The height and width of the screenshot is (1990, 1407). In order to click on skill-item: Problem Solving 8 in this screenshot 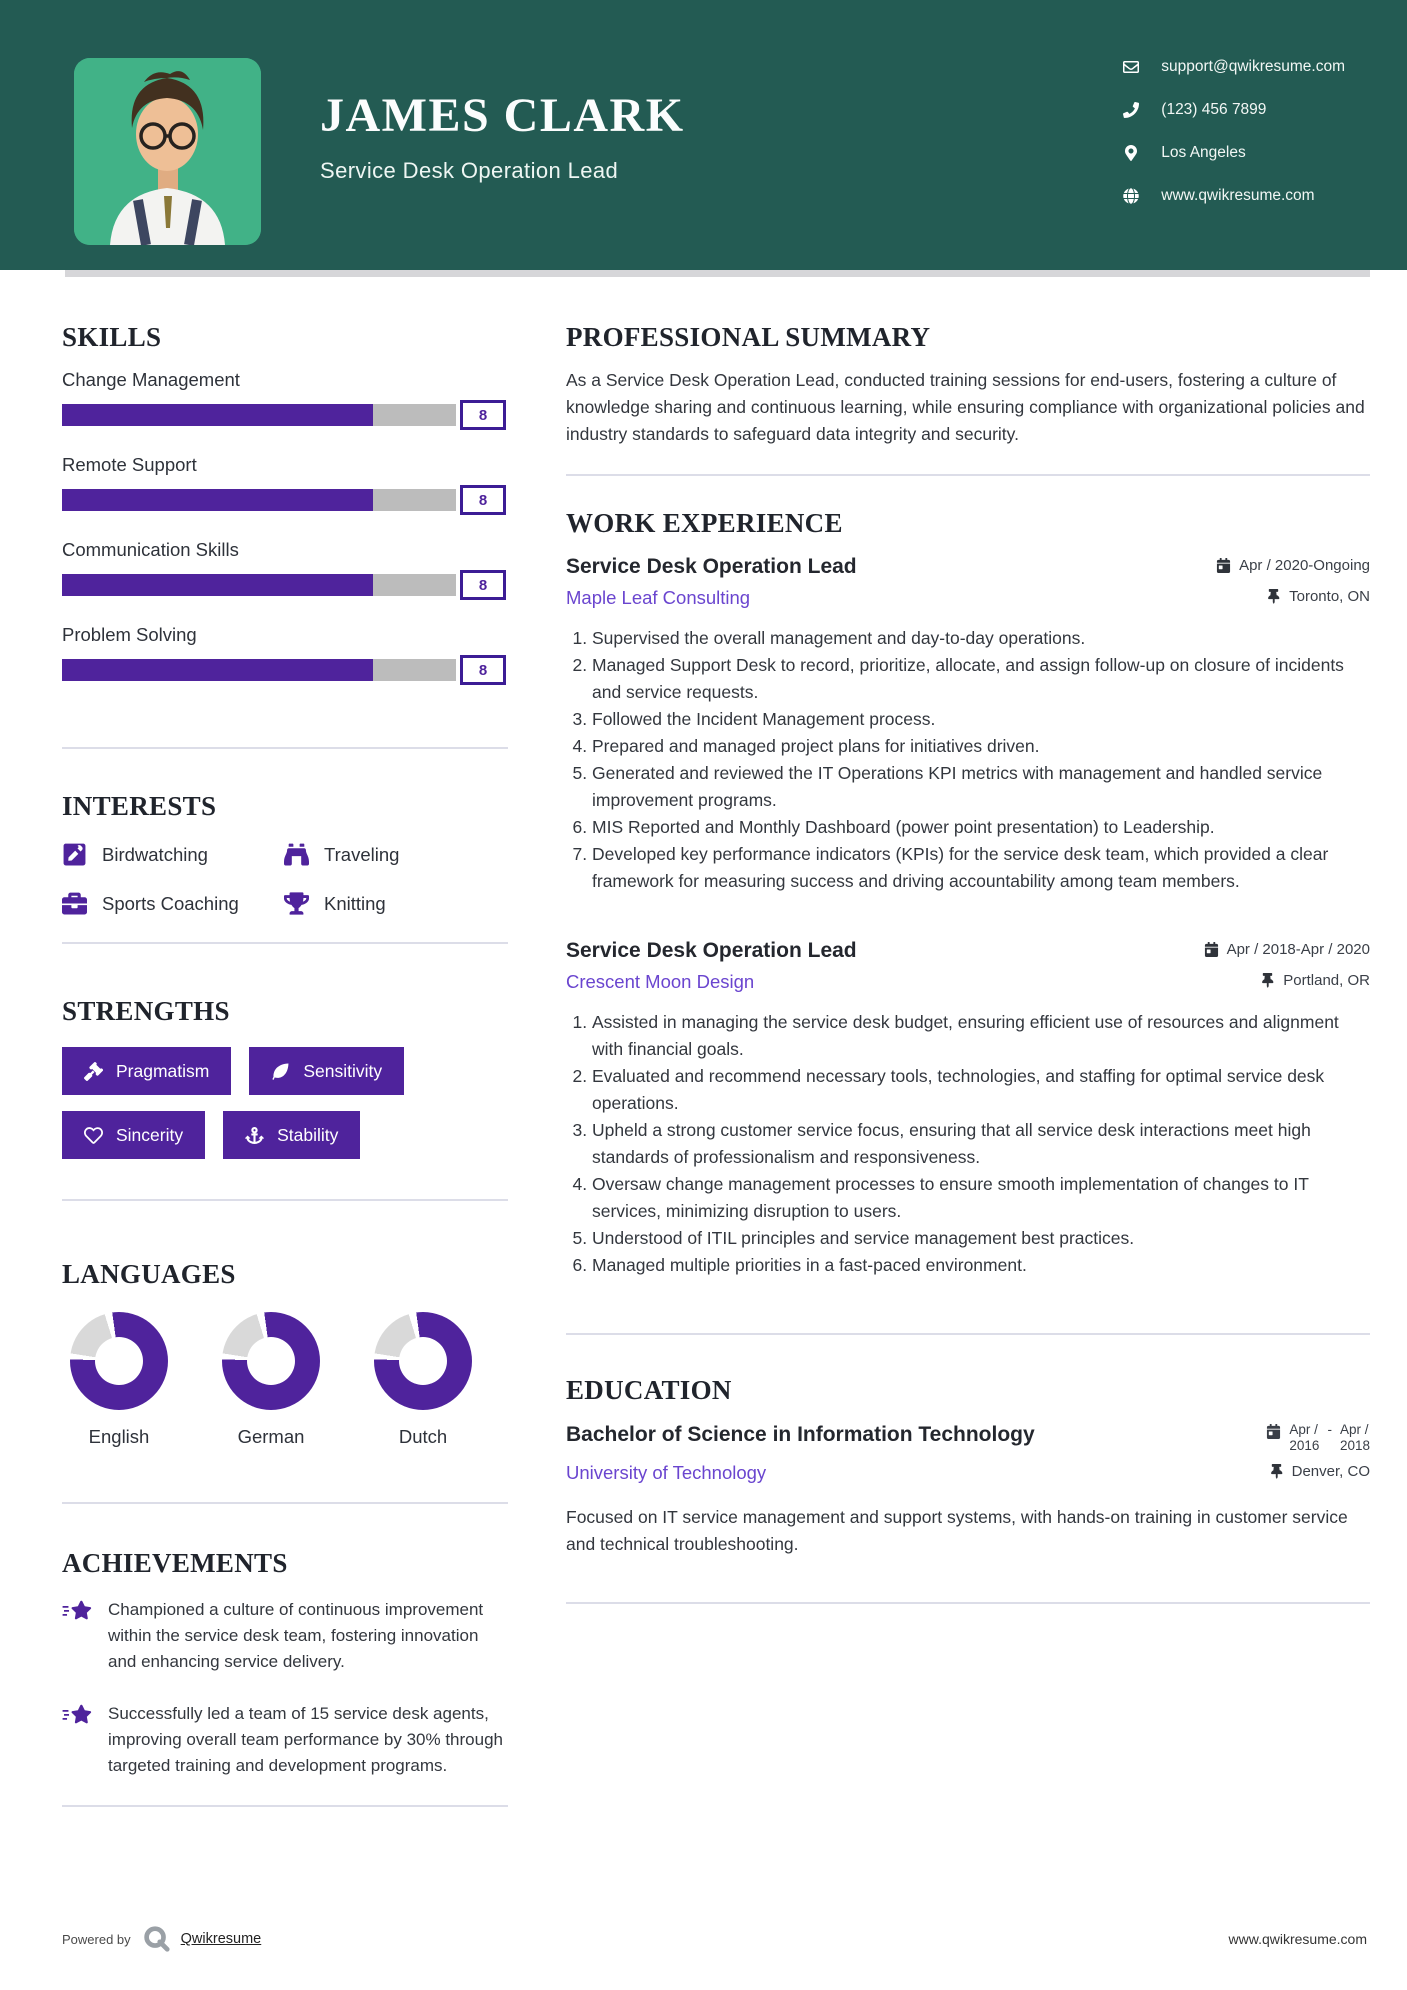, I will do `click(285, 654)`.